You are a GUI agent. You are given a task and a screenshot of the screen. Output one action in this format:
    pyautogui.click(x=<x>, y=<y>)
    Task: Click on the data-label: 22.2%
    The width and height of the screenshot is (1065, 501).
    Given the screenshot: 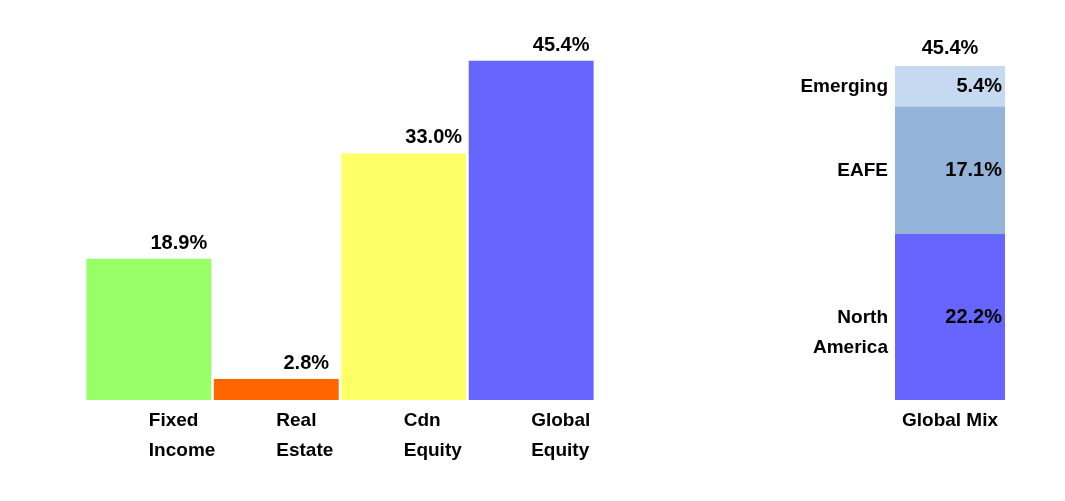 What is the action you would take?
    pyautogui.click(x=974, y=316)
    